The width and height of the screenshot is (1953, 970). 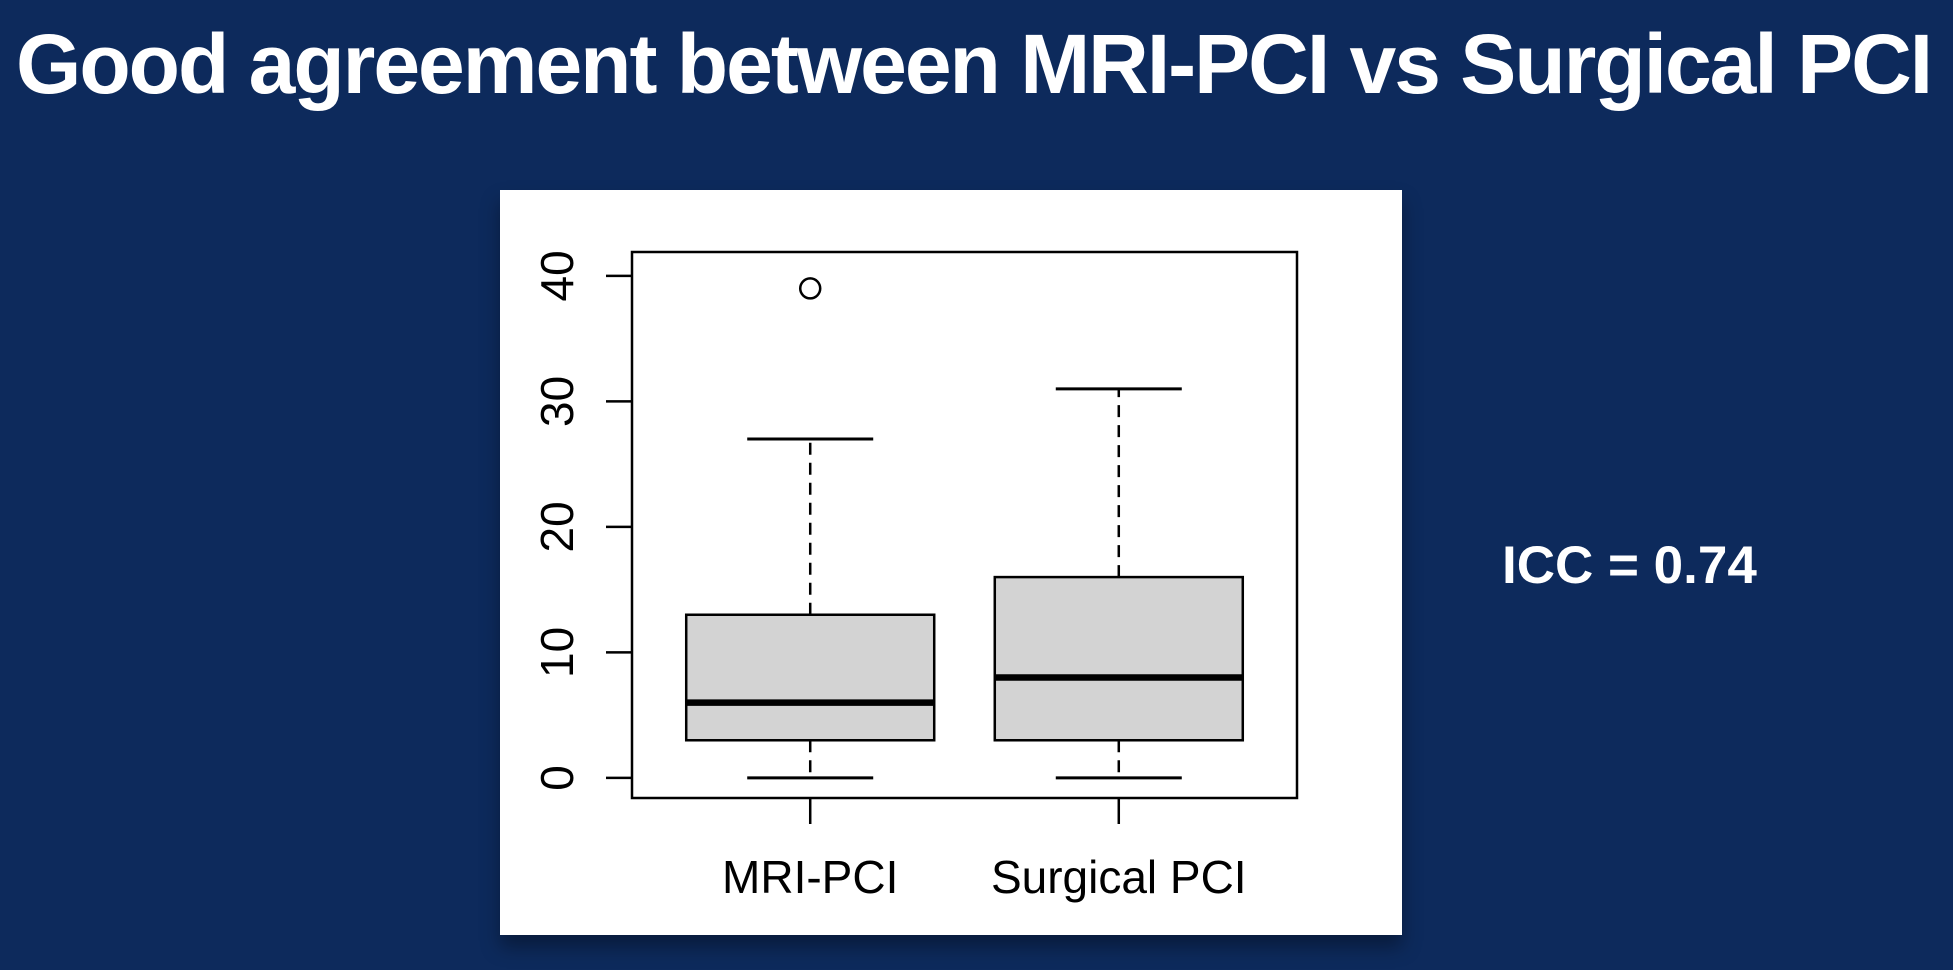 I want to click on y-tick-label: 0, so click(x=557, y=778).